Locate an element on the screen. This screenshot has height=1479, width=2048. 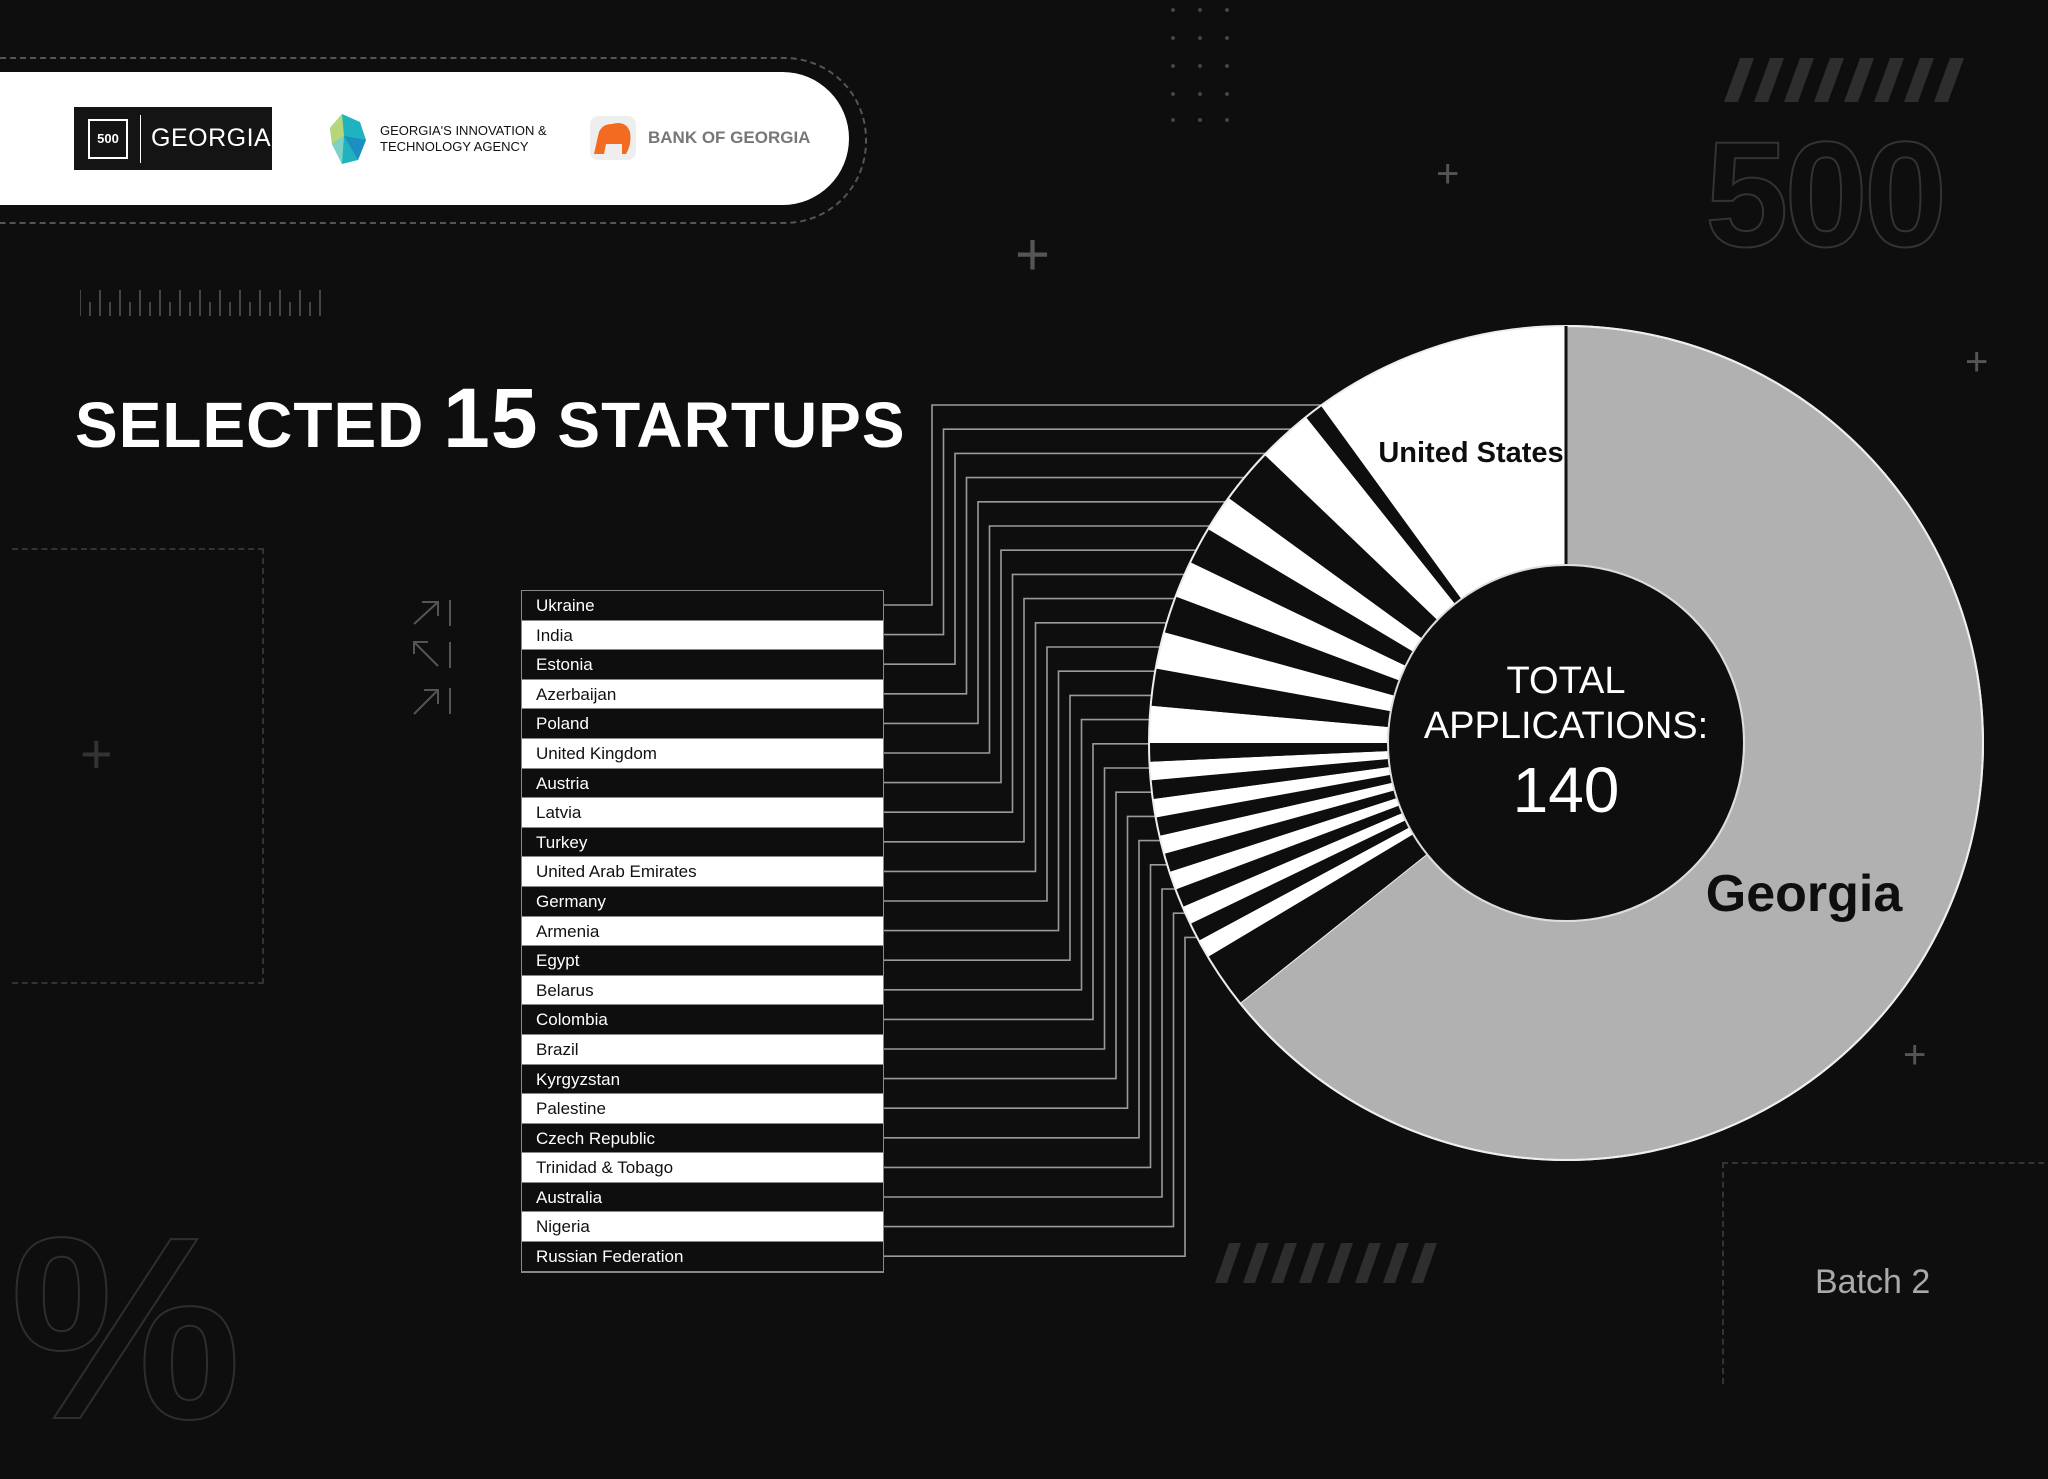
slice-egypt is located at coordinates (1270, 778).